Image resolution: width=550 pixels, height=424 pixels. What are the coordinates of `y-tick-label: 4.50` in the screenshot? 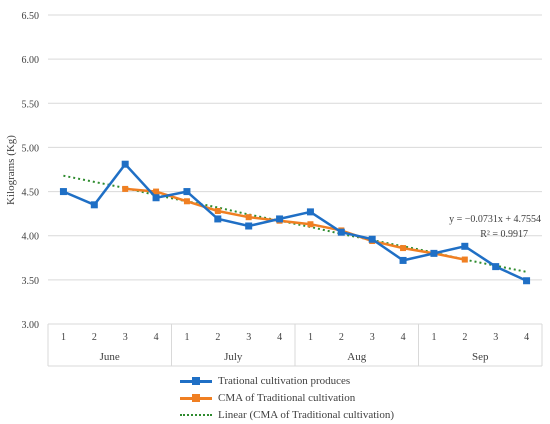 It's located at (31, 193).